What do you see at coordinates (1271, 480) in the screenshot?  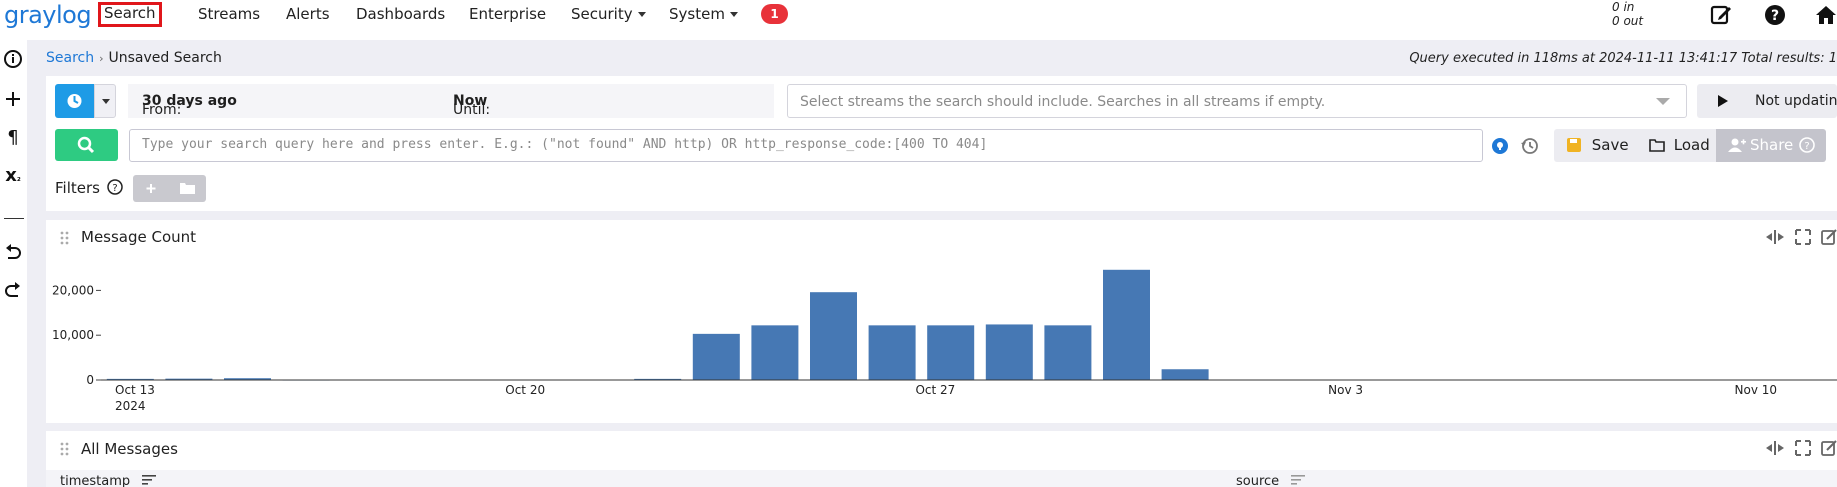 I see `column-header-source: source` at bounding box center [1271, 480].